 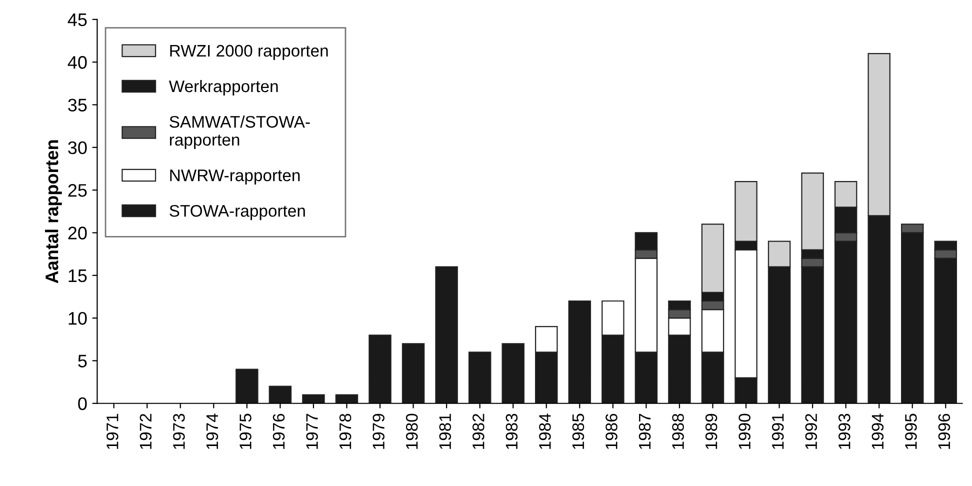 What do you see at coordinates (744, 431) in the screenshot?
I see `x-tick-label: 1990` at bounding box center [744, 431].